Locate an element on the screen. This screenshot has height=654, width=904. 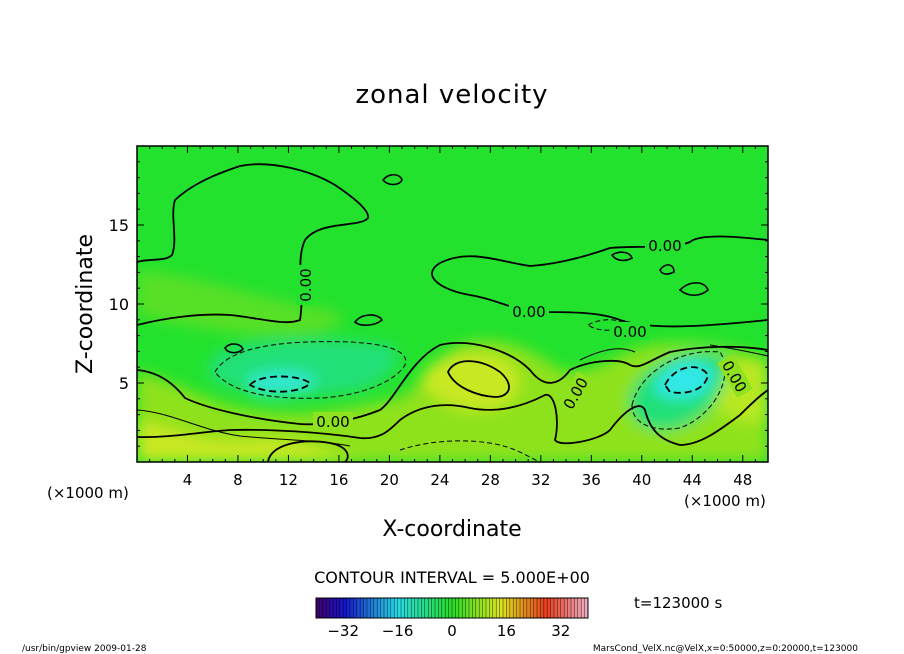
y-tick-label: 5 is located at coordinates (124, 383).